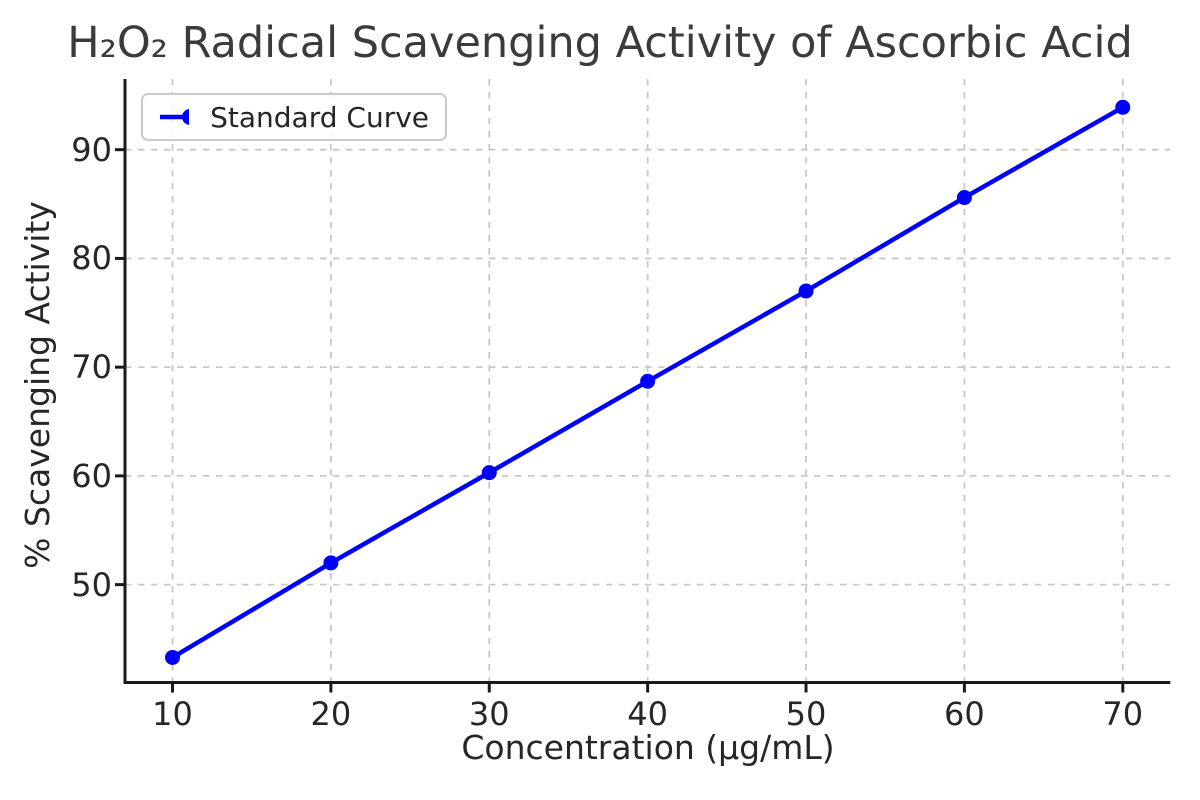 The height and width of the screenshot is (800, 1200). I want to click on x-tick-label: 30, so click(489, 714).